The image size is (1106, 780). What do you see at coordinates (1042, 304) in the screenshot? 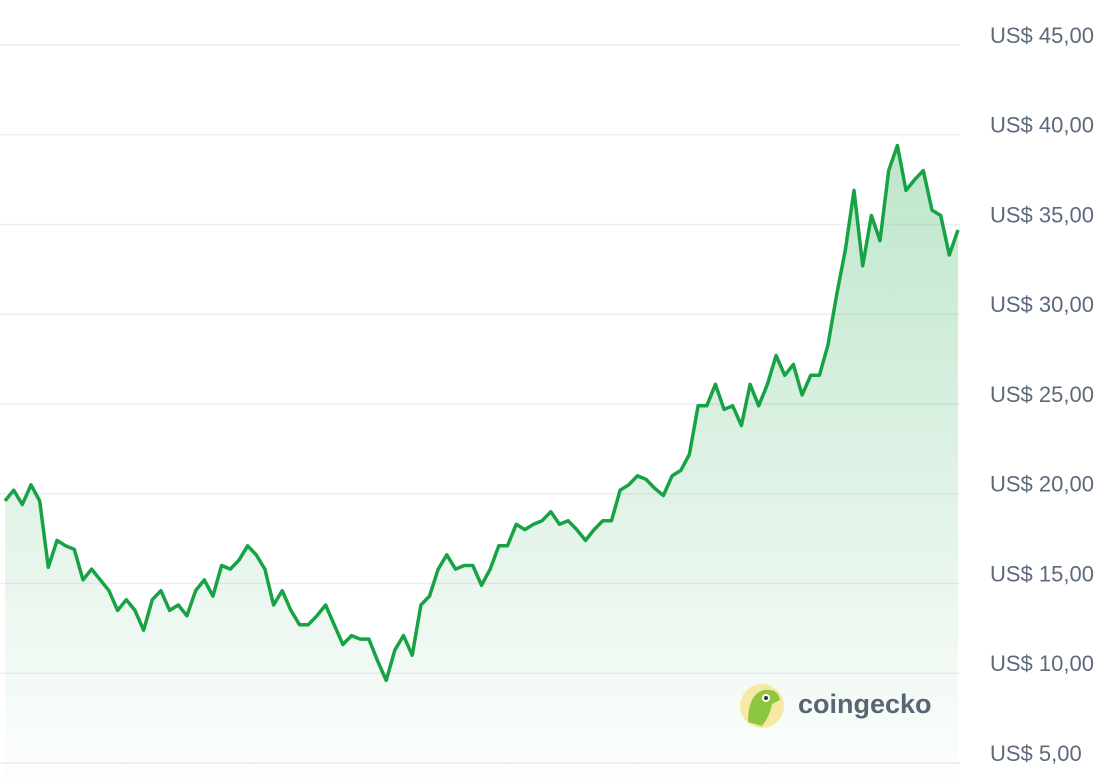
I see `y-tick-label: US$ 30,00` at bounding box center [1042, 304].